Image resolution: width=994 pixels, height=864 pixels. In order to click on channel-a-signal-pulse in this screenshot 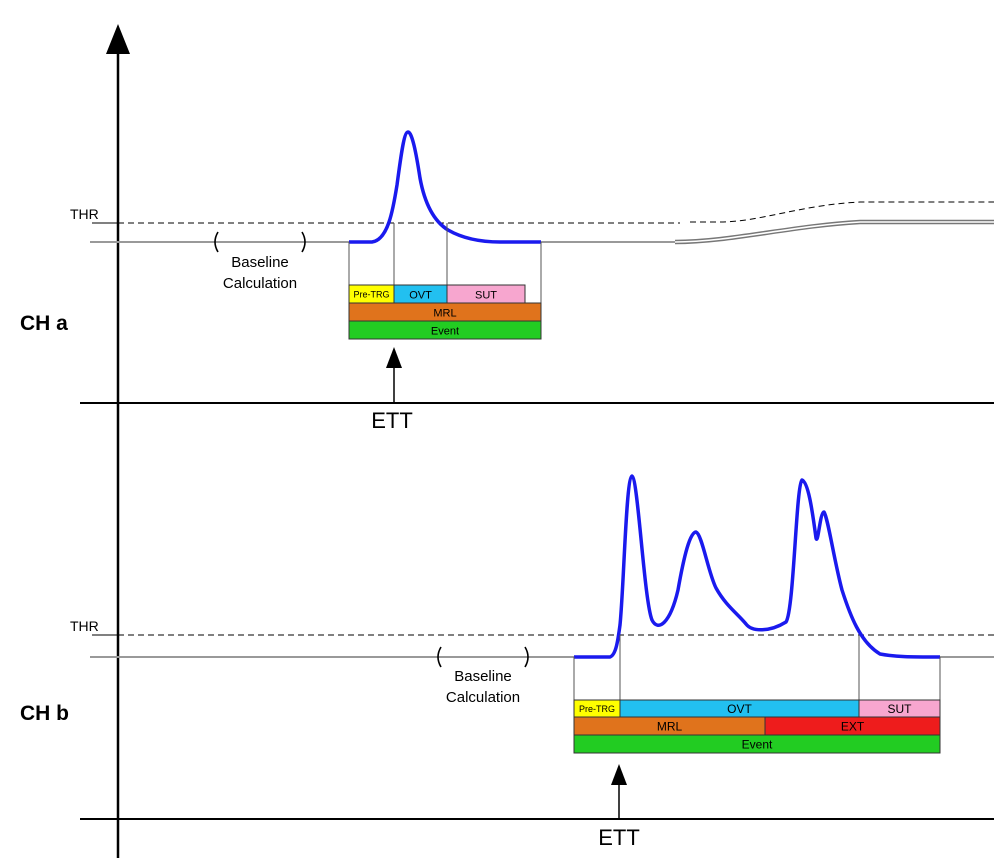, I will do `click(445, 187)`.